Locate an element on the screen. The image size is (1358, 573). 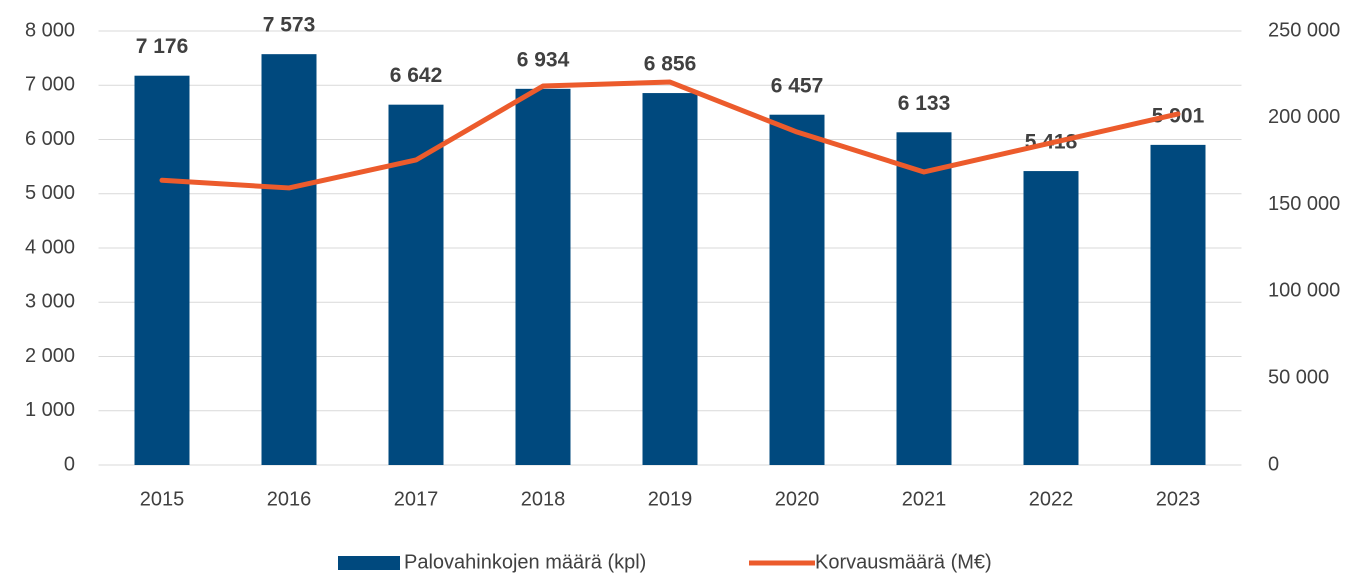
data-label: 6 934 is located at coordinates (543, 59).